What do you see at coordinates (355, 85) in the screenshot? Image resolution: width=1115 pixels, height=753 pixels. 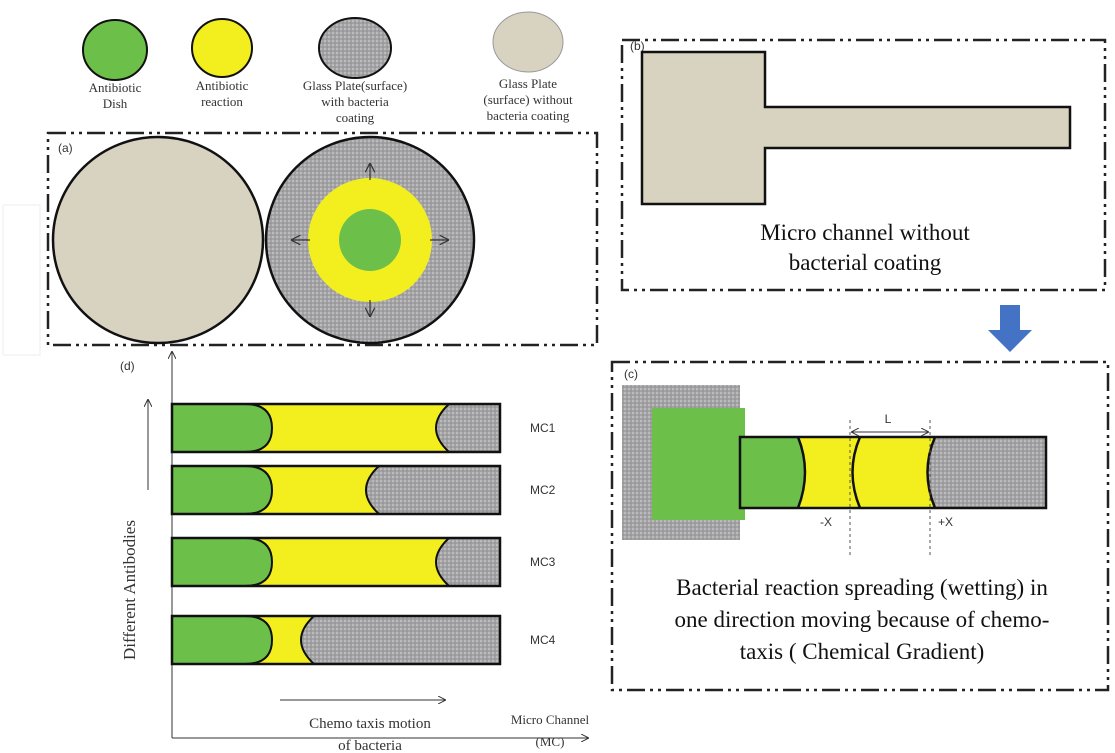 I see `legend-text: Glass Plate(surface)` at bounding box center [355, 85].